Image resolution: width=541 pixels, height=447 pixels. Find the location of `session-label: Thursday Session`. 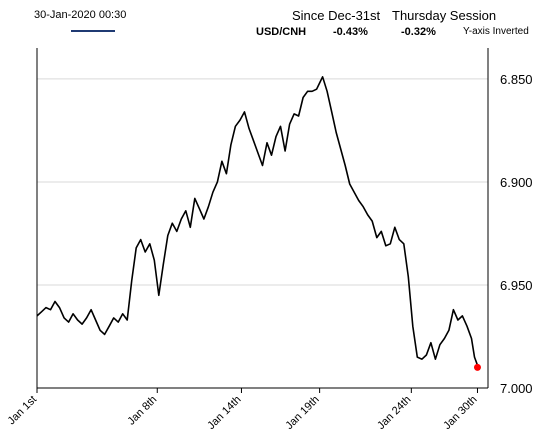

session-label: Thursday Session is located at coordinates (444, 15).